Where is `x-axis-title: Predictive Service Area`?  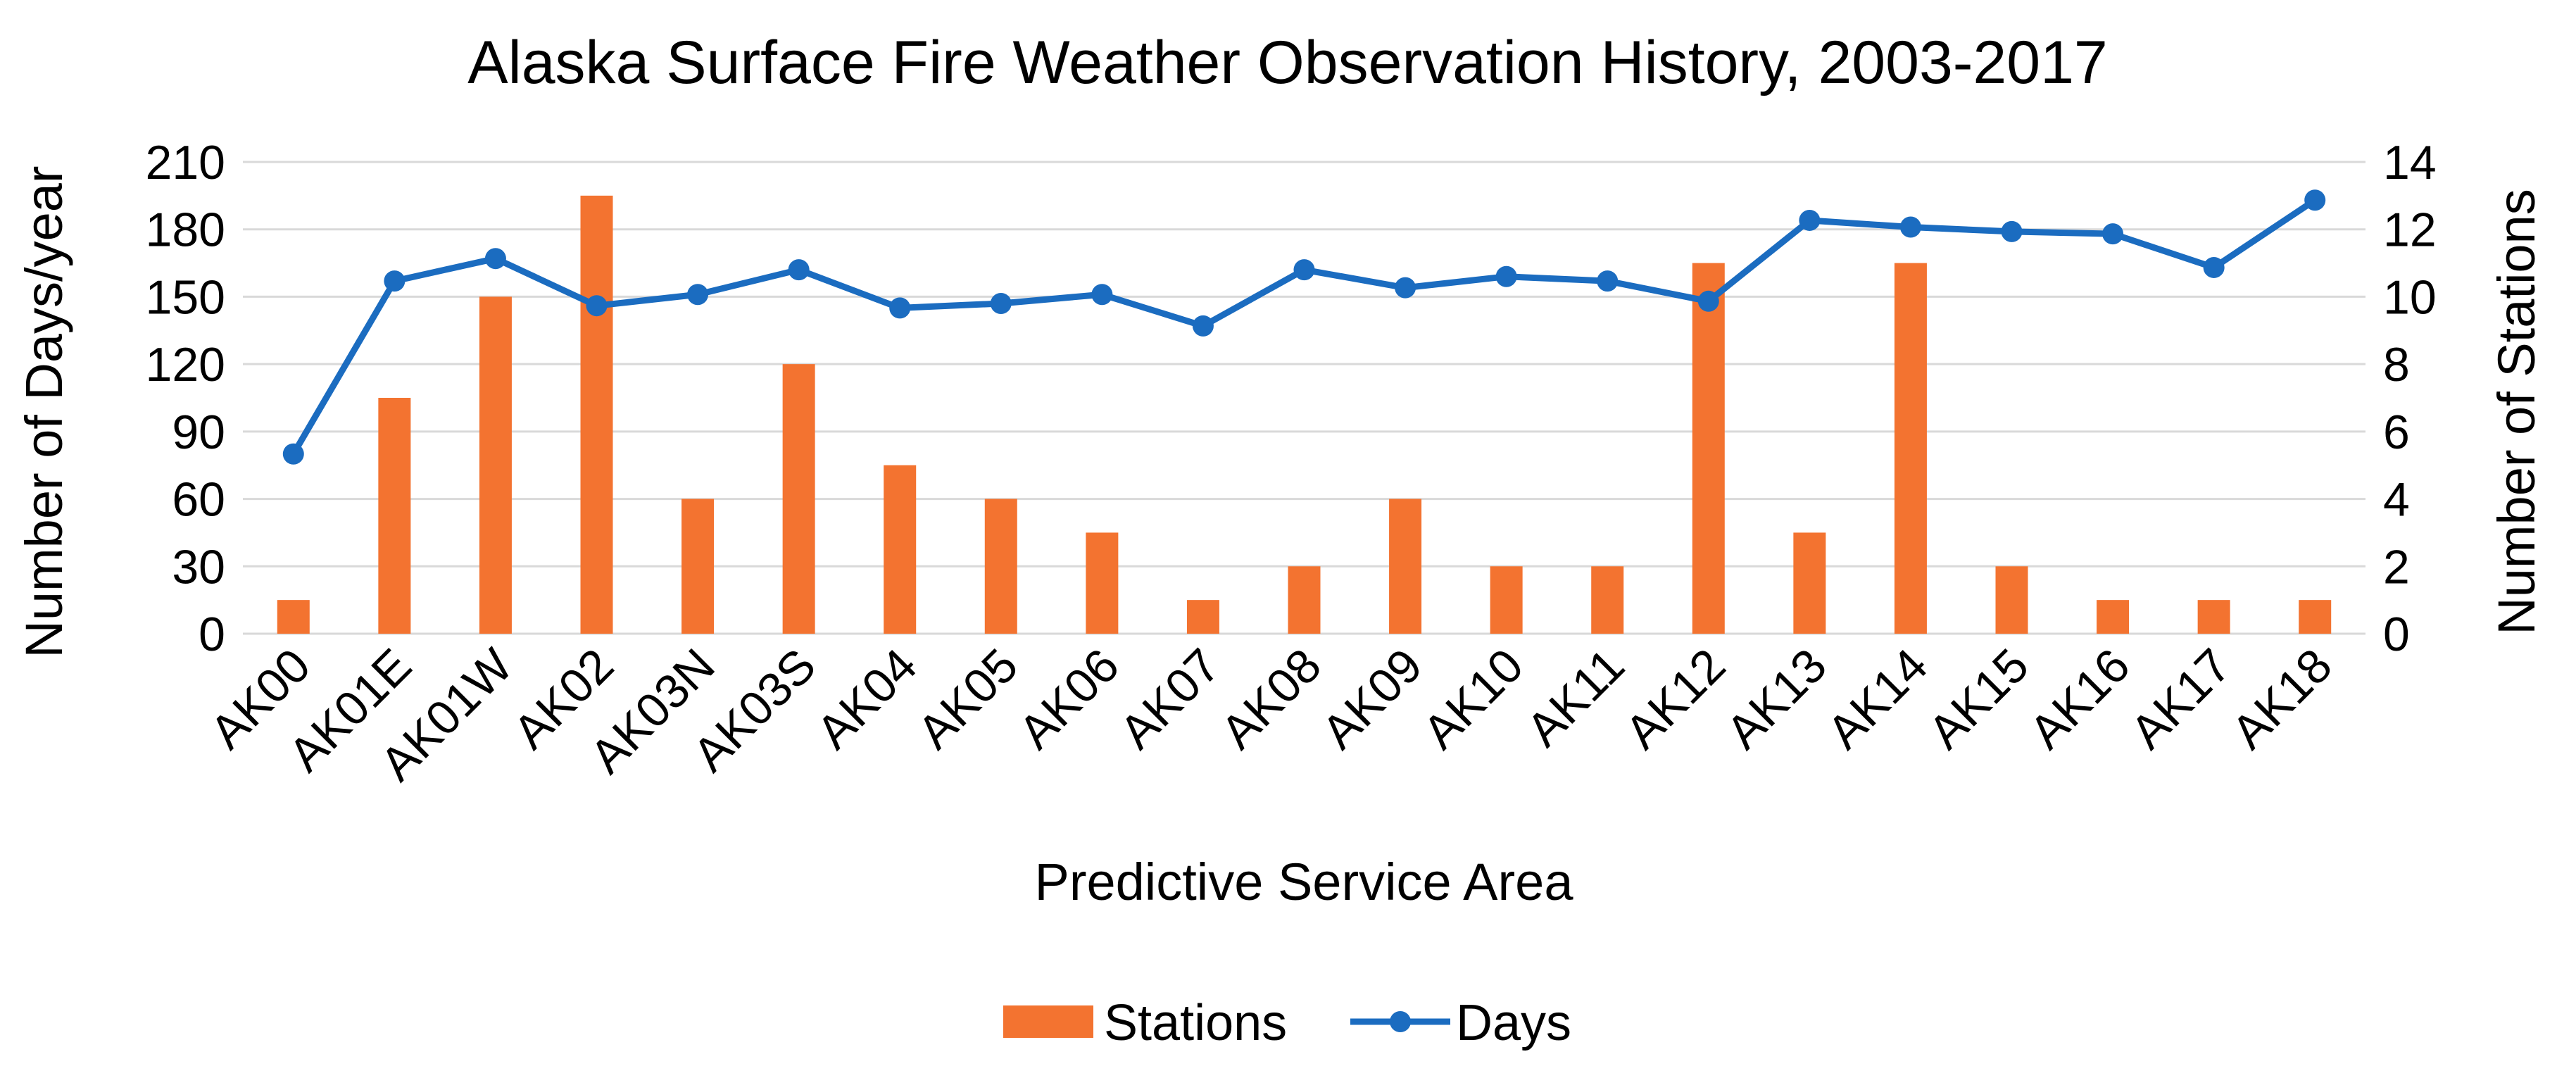 x-axis-title: Predictive Service Area is located at coordinates (1304, 882).